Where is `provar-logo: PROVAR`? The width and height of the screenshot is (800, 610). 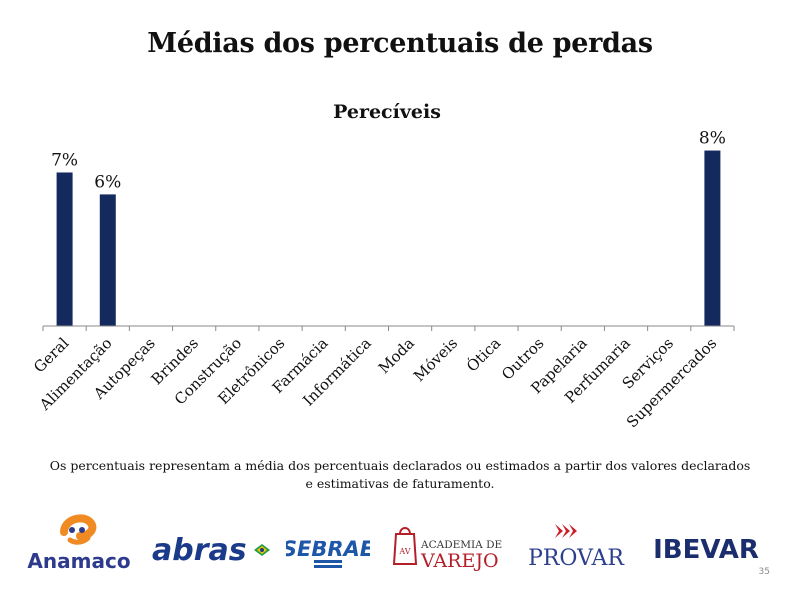 provar-logo: PROVAR is located at coordinates (576, 547).